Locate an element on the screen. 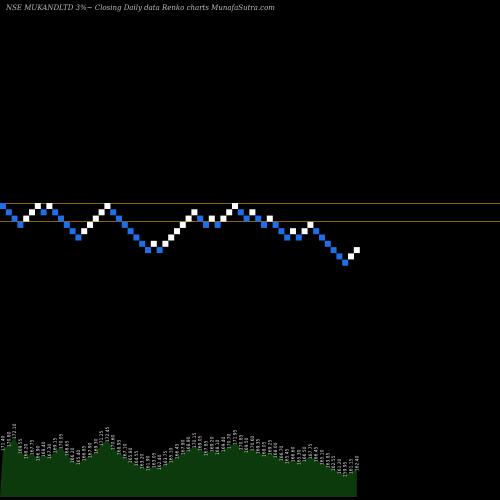 Image resolution: width=500 pixels, height=500 pixels. volume-label: 168.65 is located at coordinates (67, 448).